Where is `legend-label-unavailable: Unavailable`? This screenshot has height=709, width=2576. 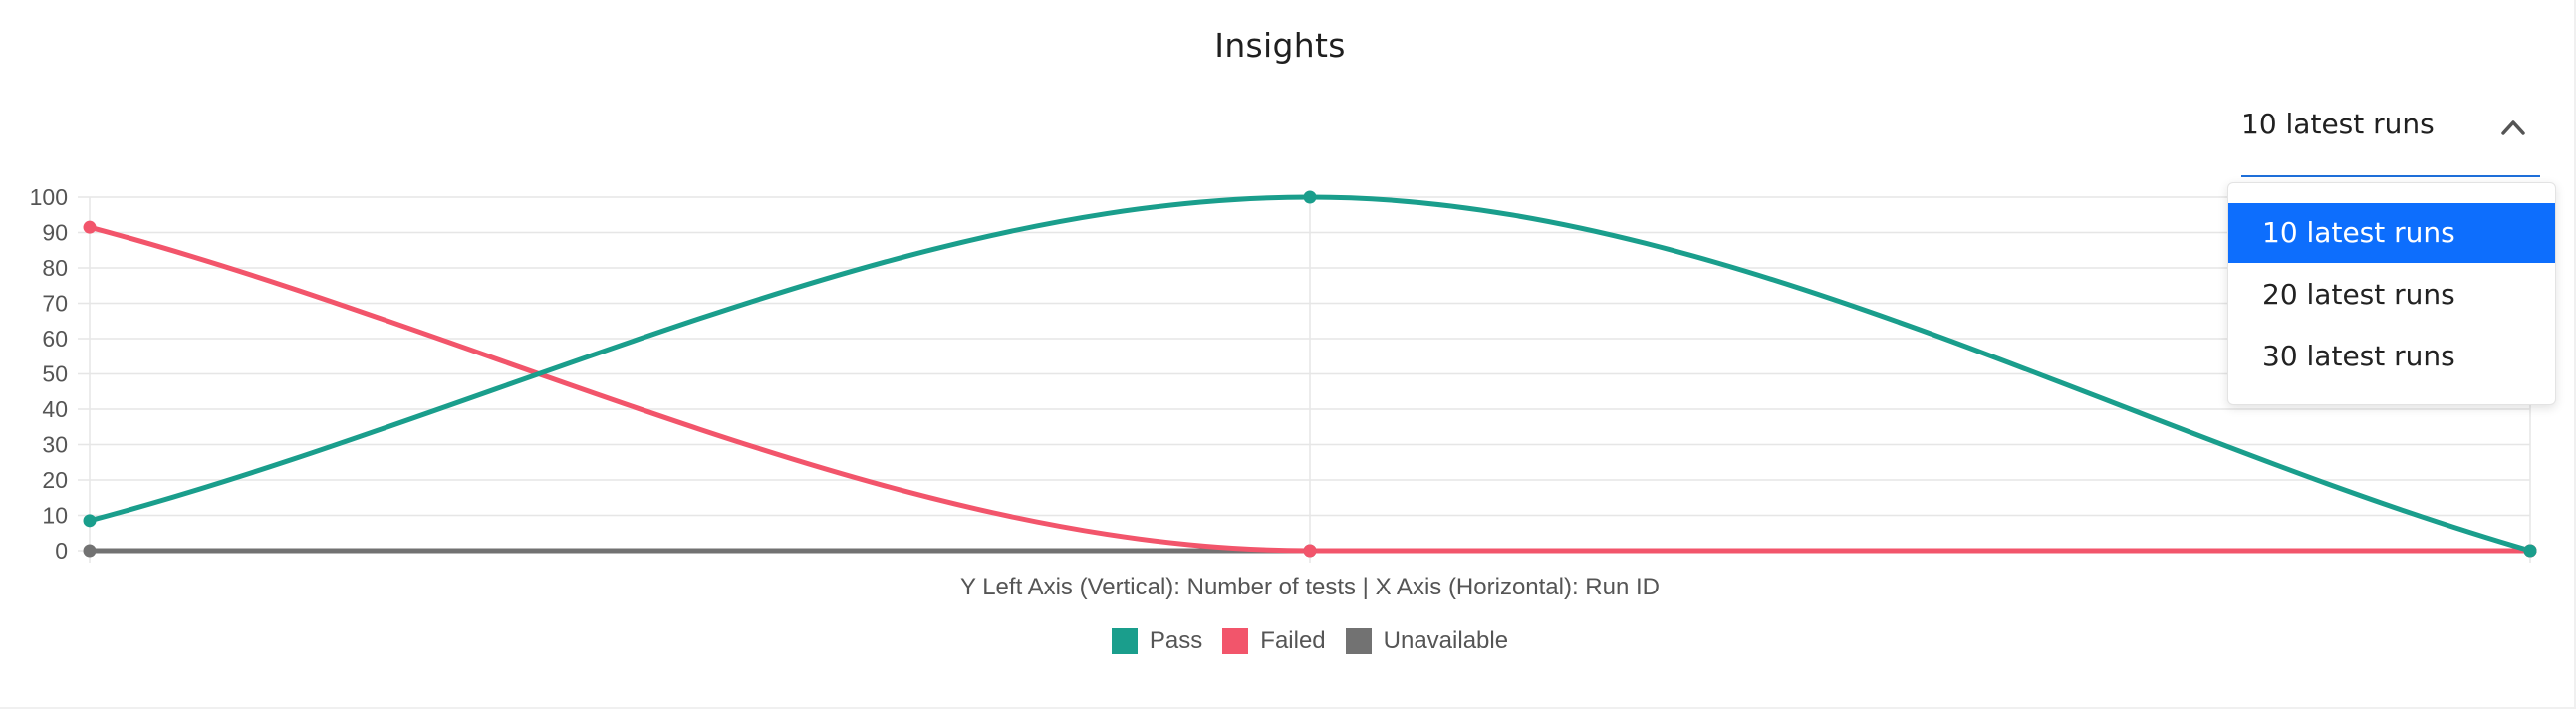 legend-label-unavailable: Unavailable is located at coordinates (1446, 640).